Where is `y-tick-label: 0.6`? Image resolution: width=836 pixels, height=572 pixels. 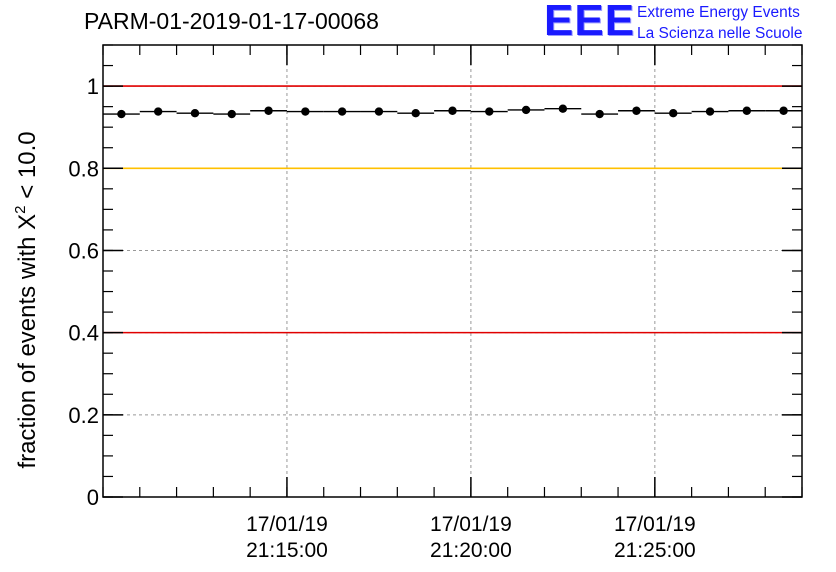
y-tick-label: 0.6 is located at coordinates (83, 250).